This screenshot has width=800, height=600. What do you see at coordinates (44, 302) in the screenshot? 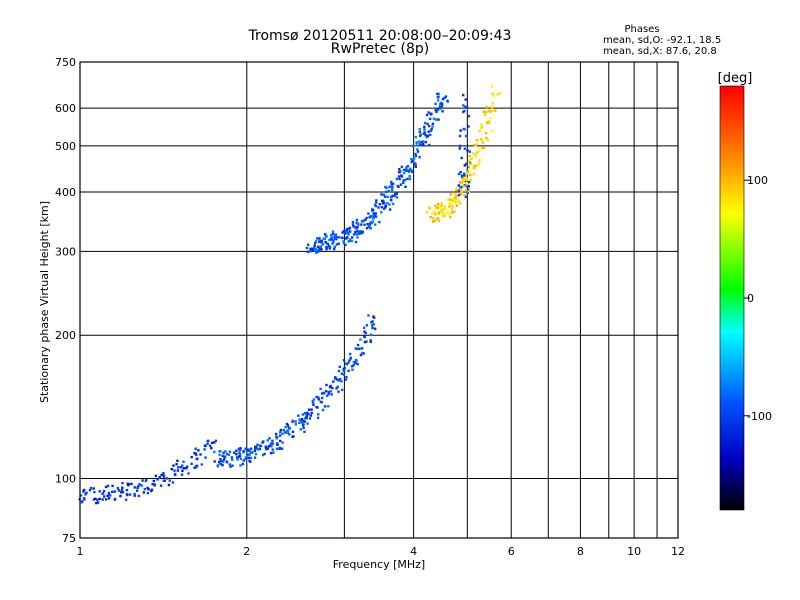
I see `y-axis-label: Stationary phase Virtual Height [km]` at bounding box center [44, 302].